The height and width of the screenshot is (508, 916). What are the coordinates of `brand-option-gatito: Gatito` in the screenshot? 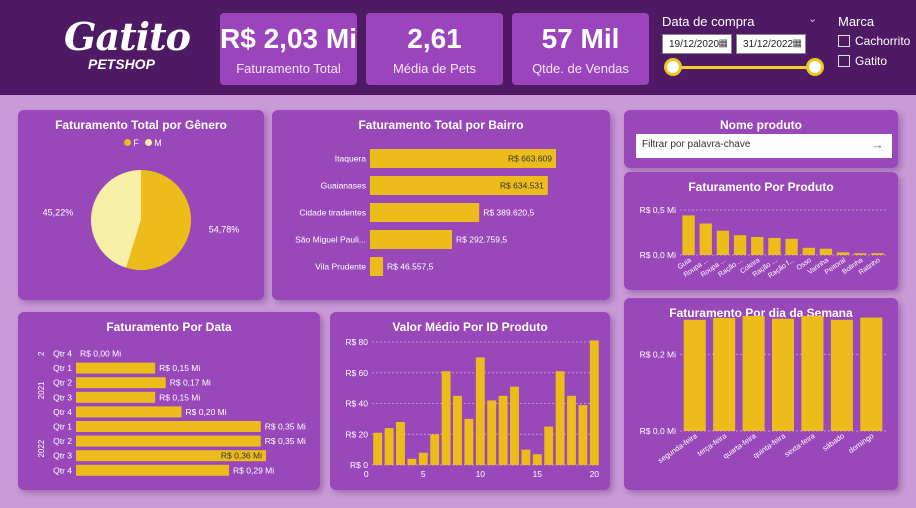 It's located at (862, 62).